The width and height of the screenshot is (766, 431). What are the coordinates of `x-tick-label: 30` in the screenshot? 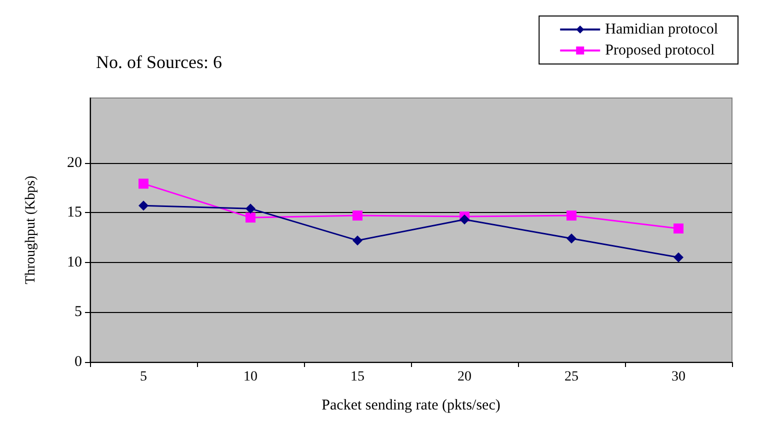 It's located at (679, 377).